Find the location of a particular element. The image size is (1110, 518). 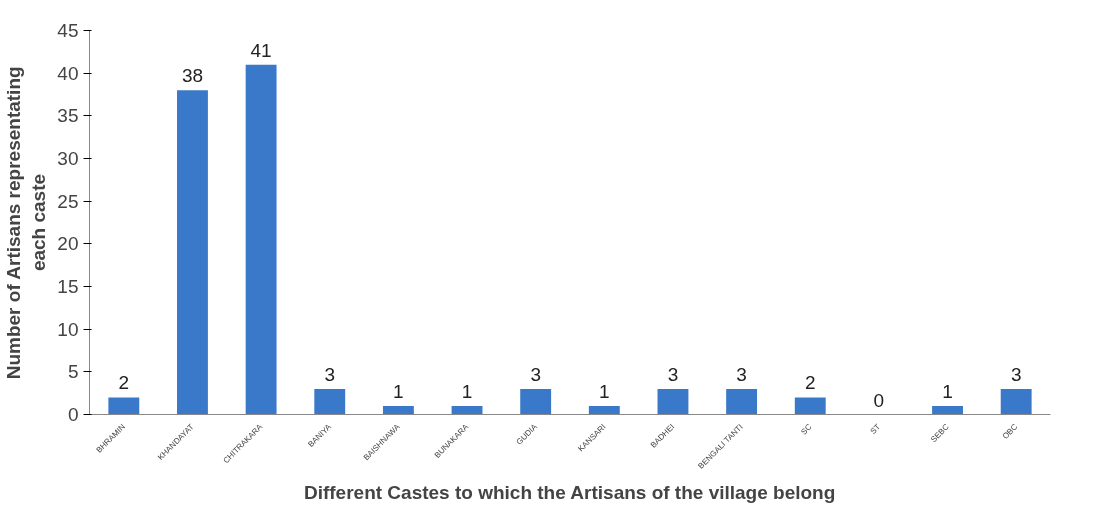

y-tick-label: 25 is located at coordinates (68, 201).